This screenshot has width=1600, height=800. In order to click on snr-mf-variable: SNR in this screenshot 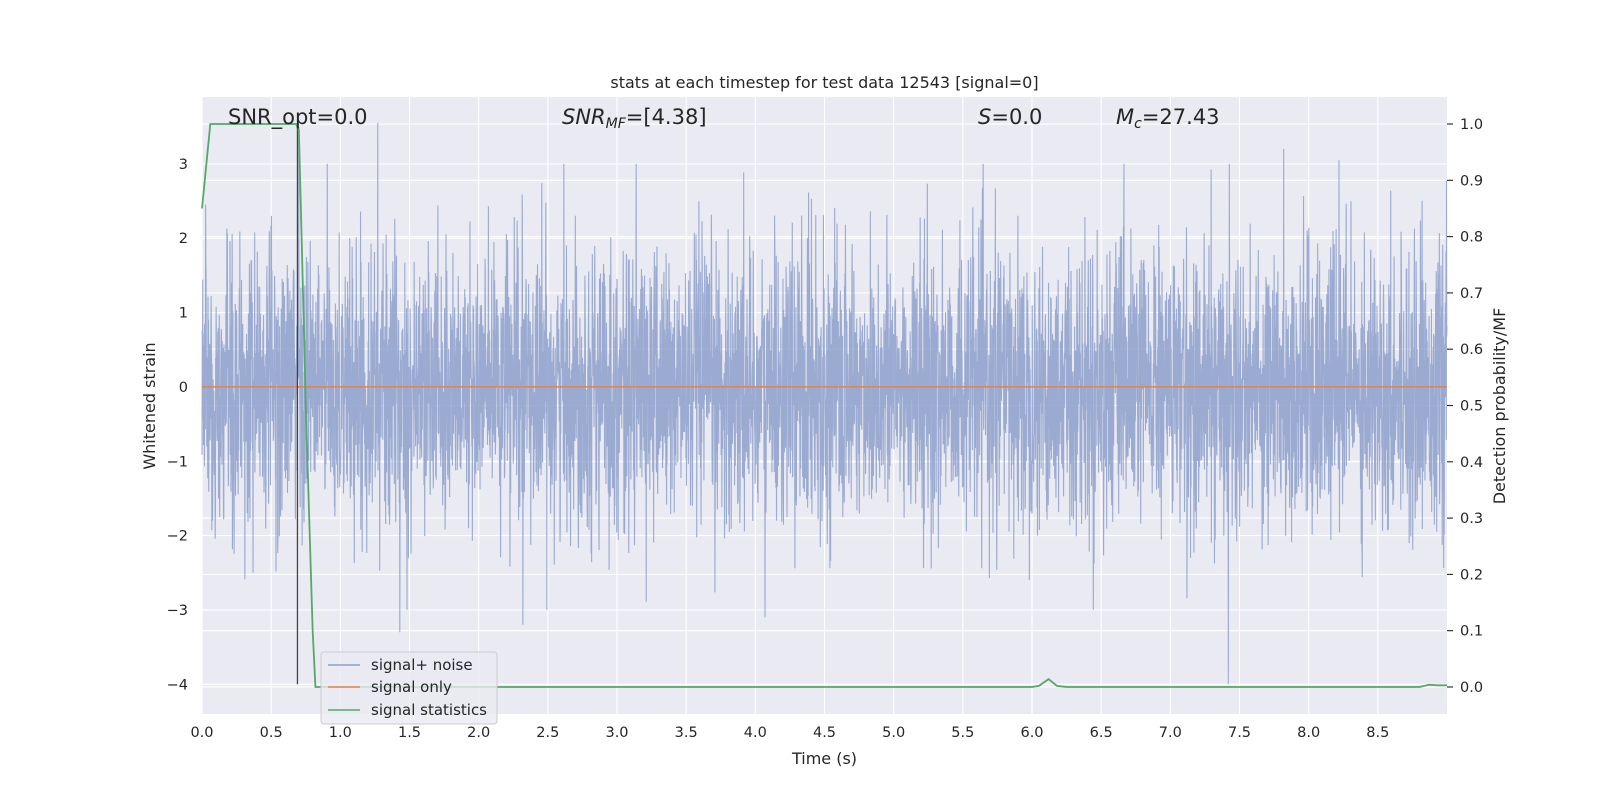, I will do `click(584, 117)`.